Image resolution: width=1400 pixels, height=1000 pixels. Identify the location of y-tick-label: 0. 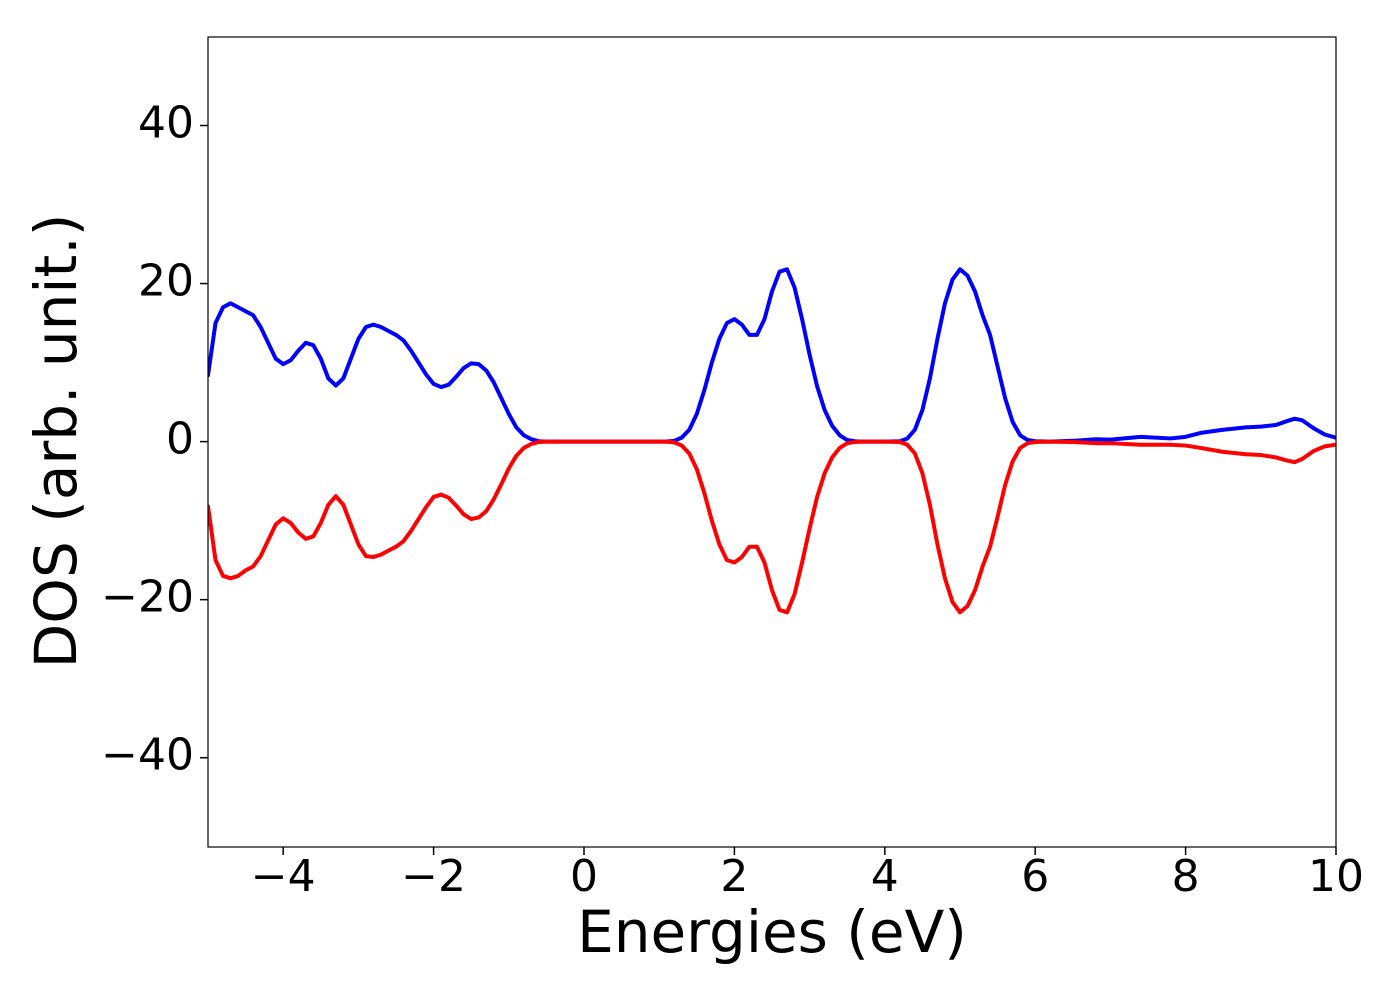
(180, 439).